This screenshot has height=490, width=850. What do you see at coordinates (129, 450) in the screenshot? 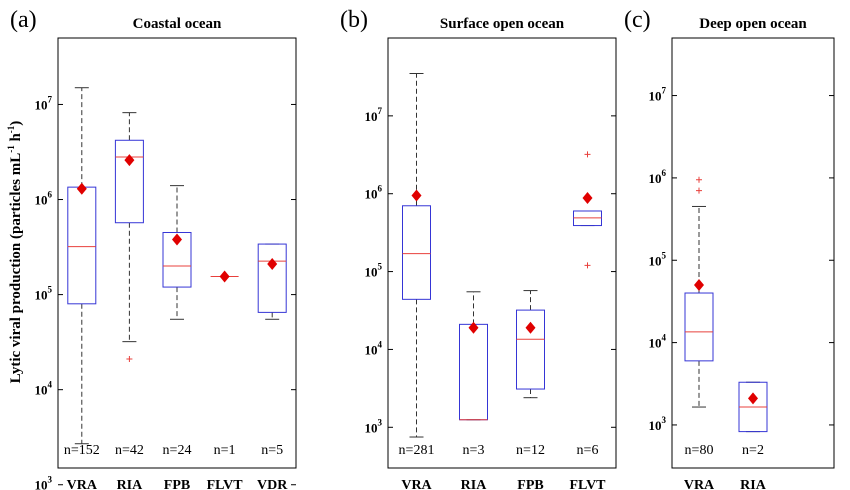
I see `n-label: n=42` at bounding box center [129, 450].